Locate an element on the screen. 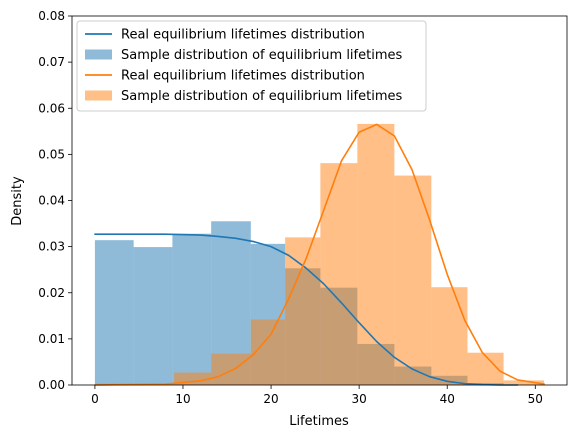  y-axis-label: Density is located at coordinates (17, 201).